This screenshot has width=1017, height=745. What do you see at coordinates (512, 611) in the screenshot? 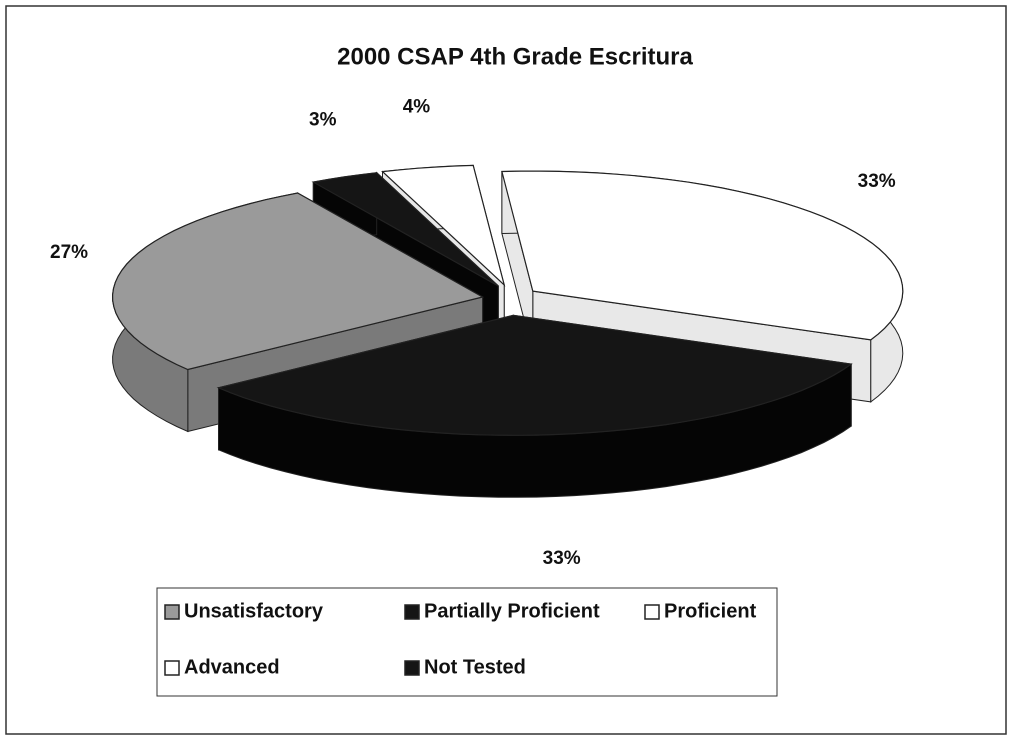
I see `legend-label: Partially Proficient` at bounding box center [512, 611].